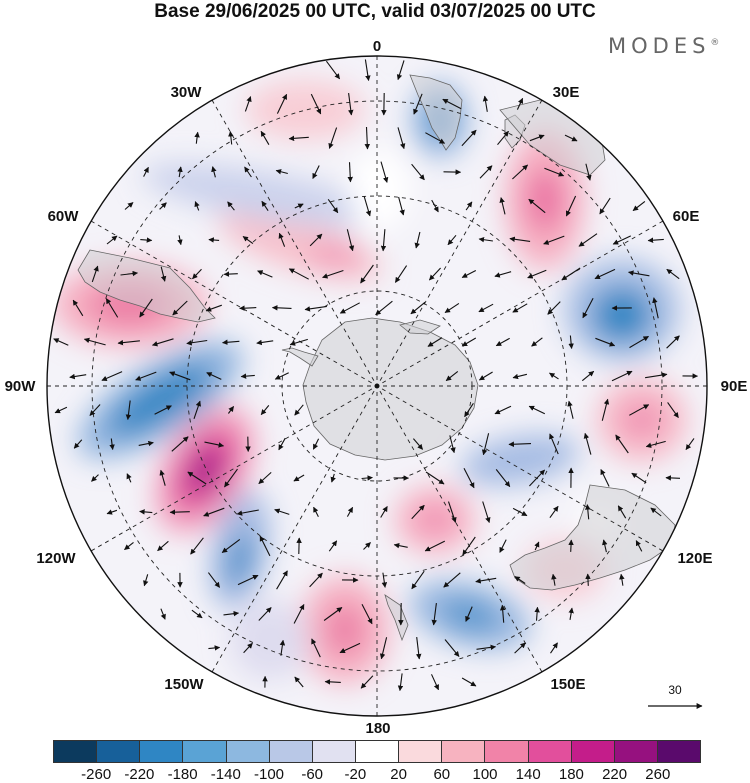  Describe the element at coordinates (269, 774) in the screenshot. I see `colorbar-tick-label: -100` at that location.